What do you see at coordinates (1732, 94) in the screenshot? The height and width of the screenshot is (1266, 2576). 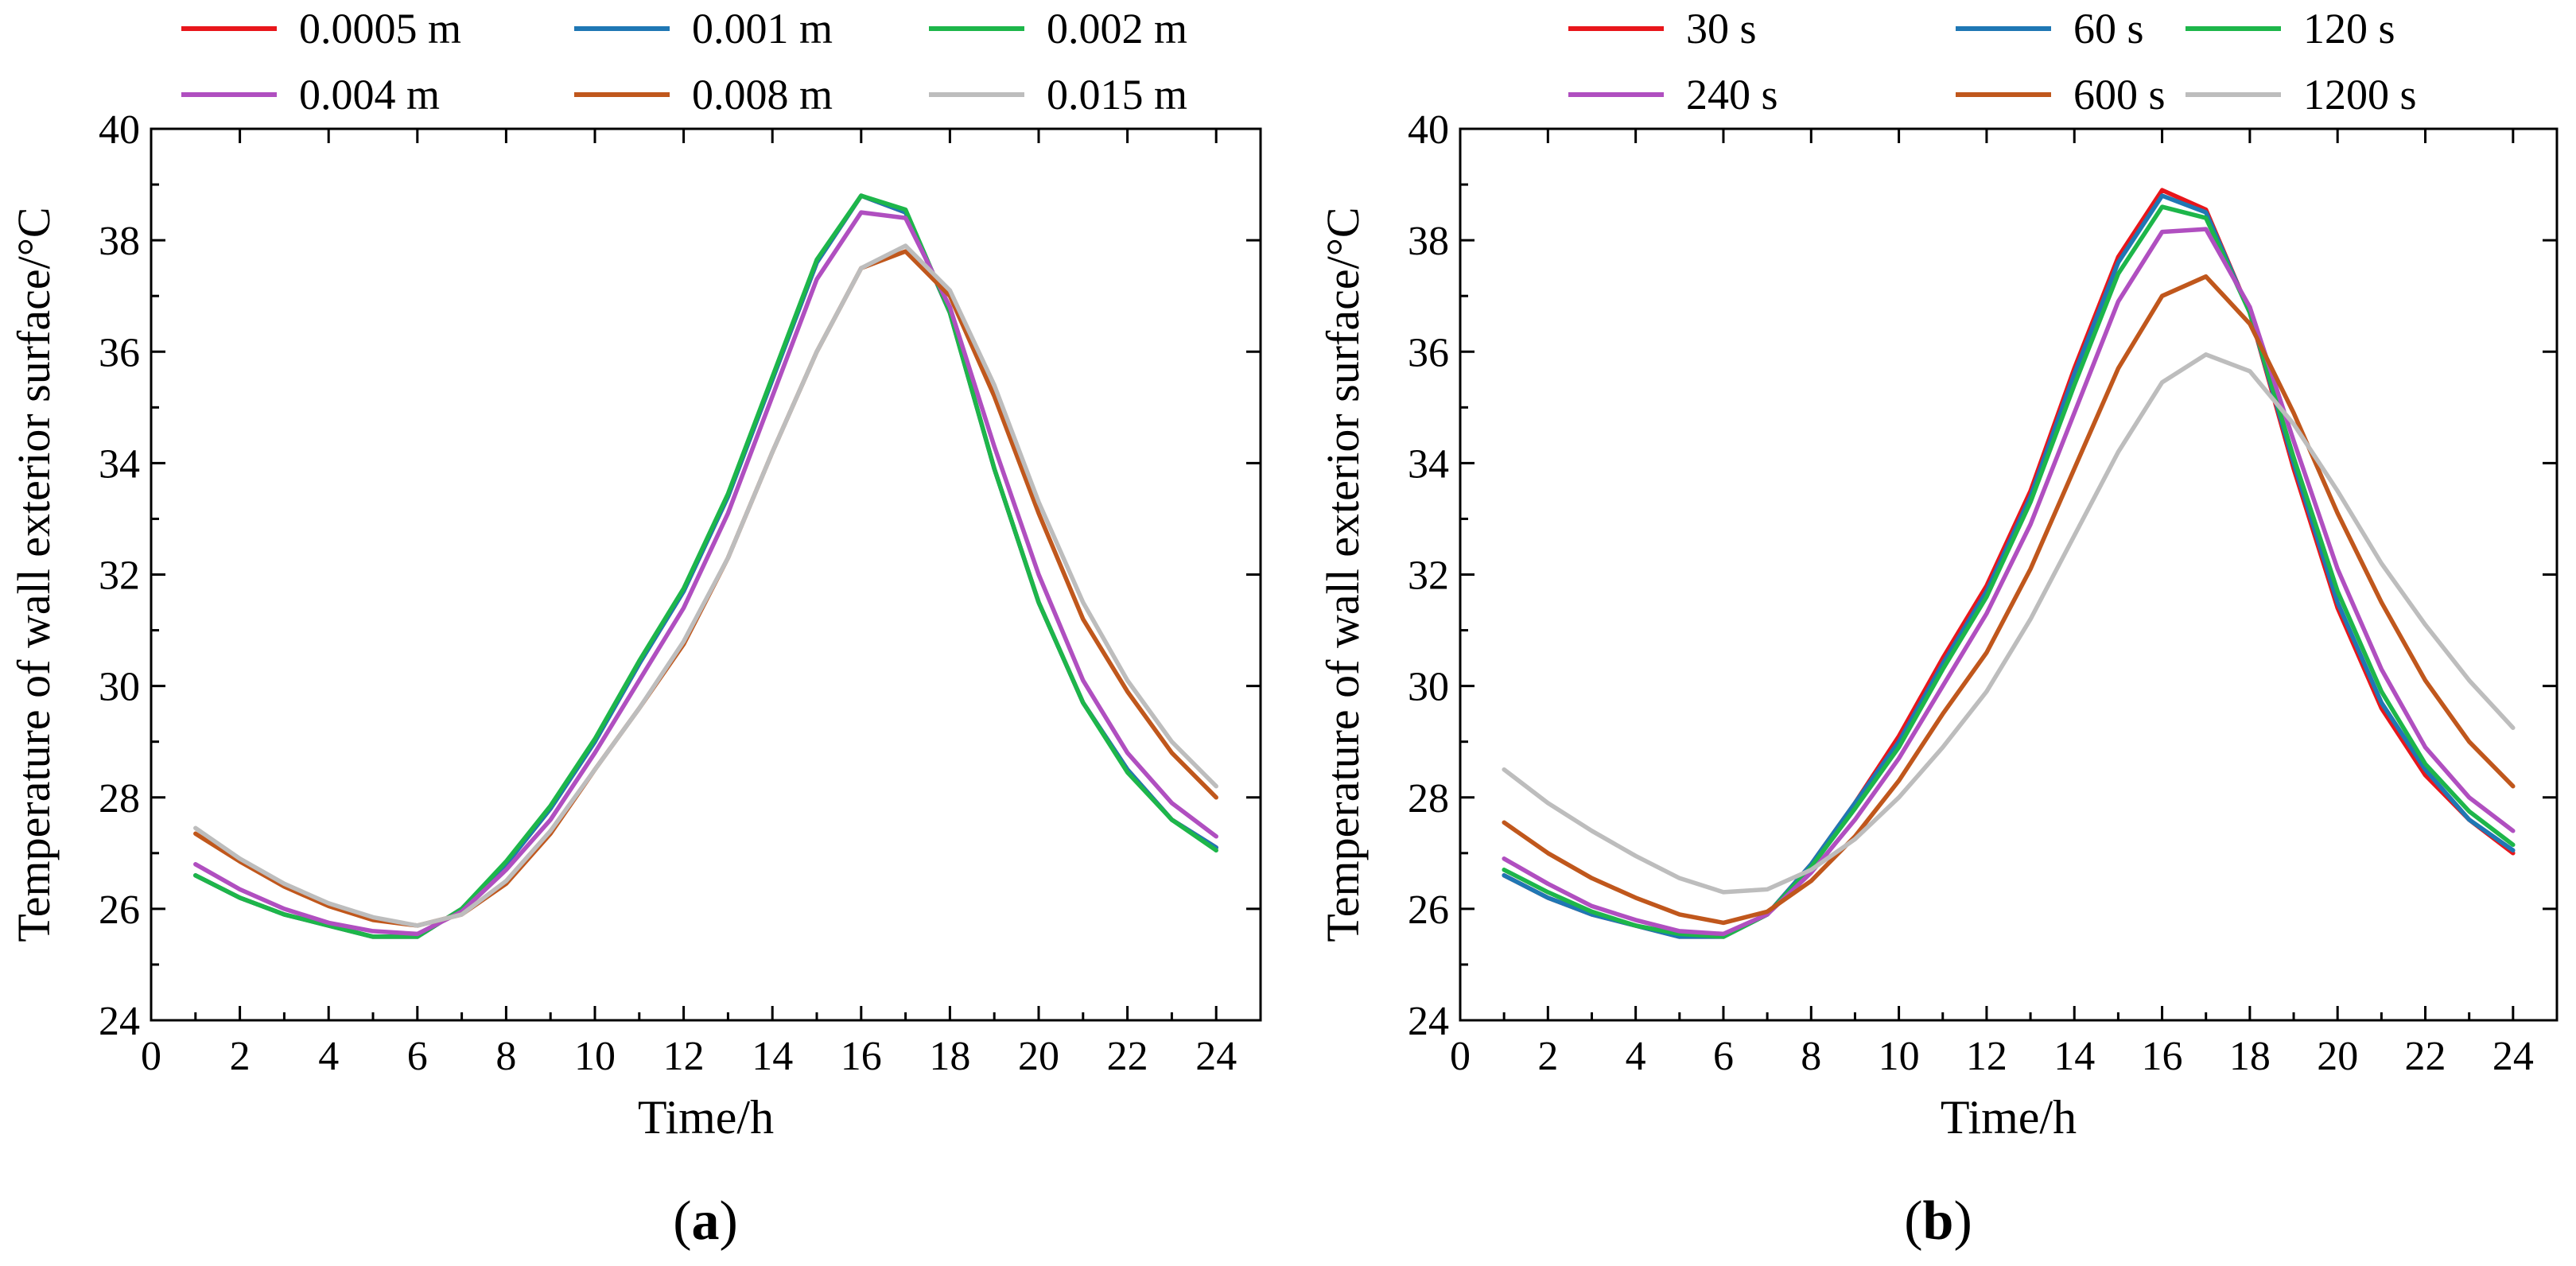 I see `legend-label: 240 s` at bounding box center [1732, 94].